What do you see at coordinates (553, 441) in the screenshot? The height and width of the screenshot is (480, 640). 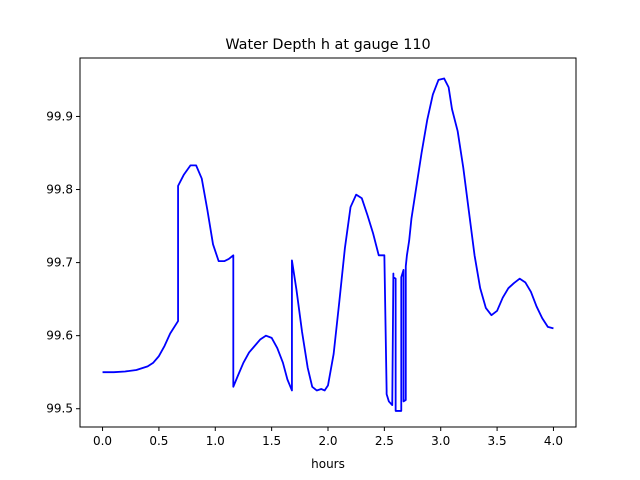 I see `x-tick-label: 4.0` at bounding box center [553, 441].